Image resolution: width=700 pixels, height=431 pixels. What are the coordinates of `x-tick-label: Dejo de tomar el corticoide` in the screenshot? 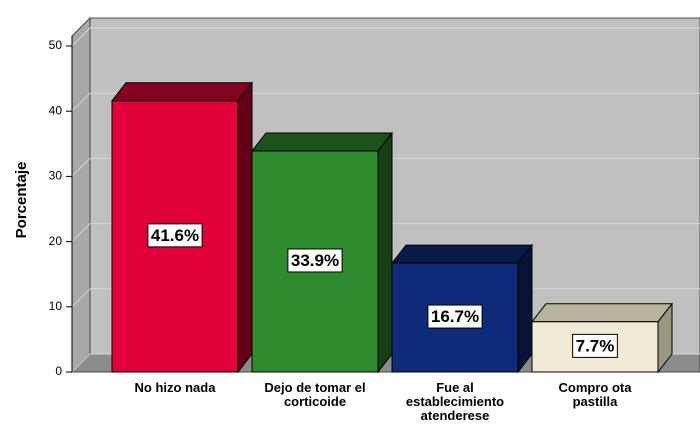 It's located at (315, 394).